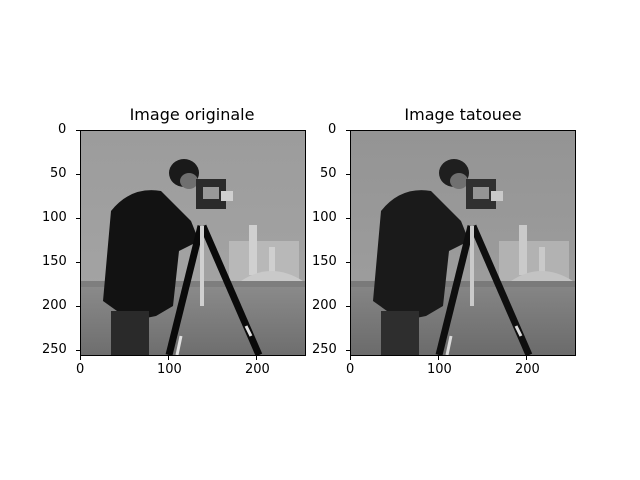 This screenshot has width=640, height=480. I want to click on panel-title-watermarked: Image tatouee, so click(463, 114).